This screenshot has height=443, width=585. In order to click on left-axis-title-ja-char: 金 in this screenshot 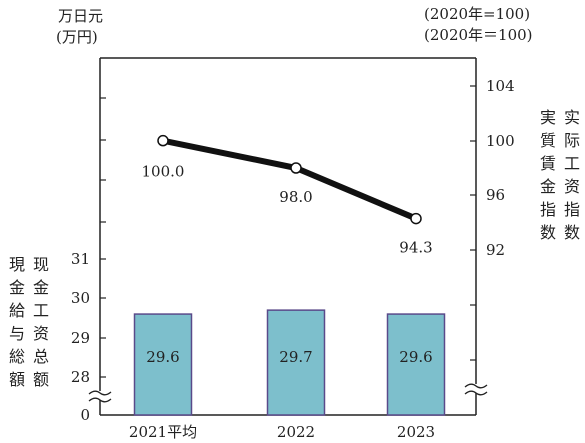, I will do `click(17, 287)`.